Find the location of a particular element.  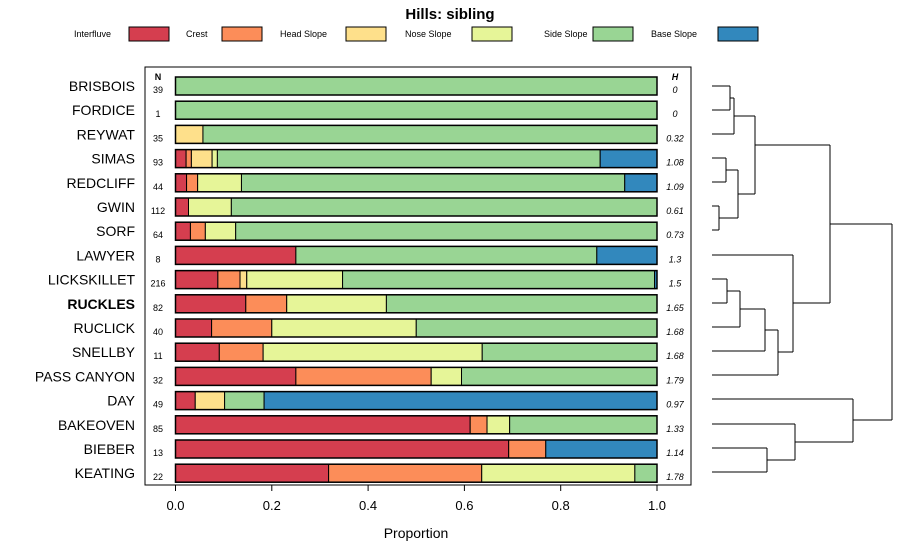

x-axis: 0.0 0.2 0.4 0.6 0.8 1.0 is located at coordinates (416, 499).